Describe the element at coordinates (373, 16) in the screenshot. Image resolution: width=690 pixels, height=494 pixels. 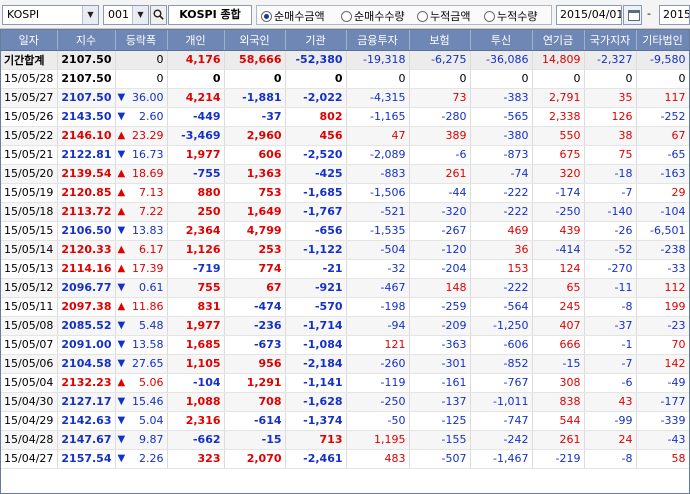
I see `radio-net-buy-quantity: 순매수수량` at that location.